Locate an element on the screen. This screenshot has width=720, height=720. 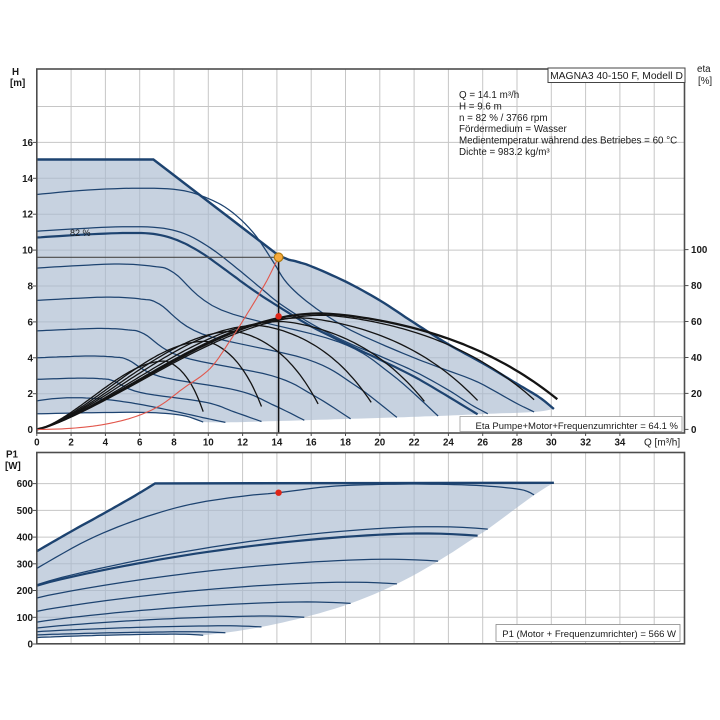
svg-text: 60 is located at coordinates (696, 322).